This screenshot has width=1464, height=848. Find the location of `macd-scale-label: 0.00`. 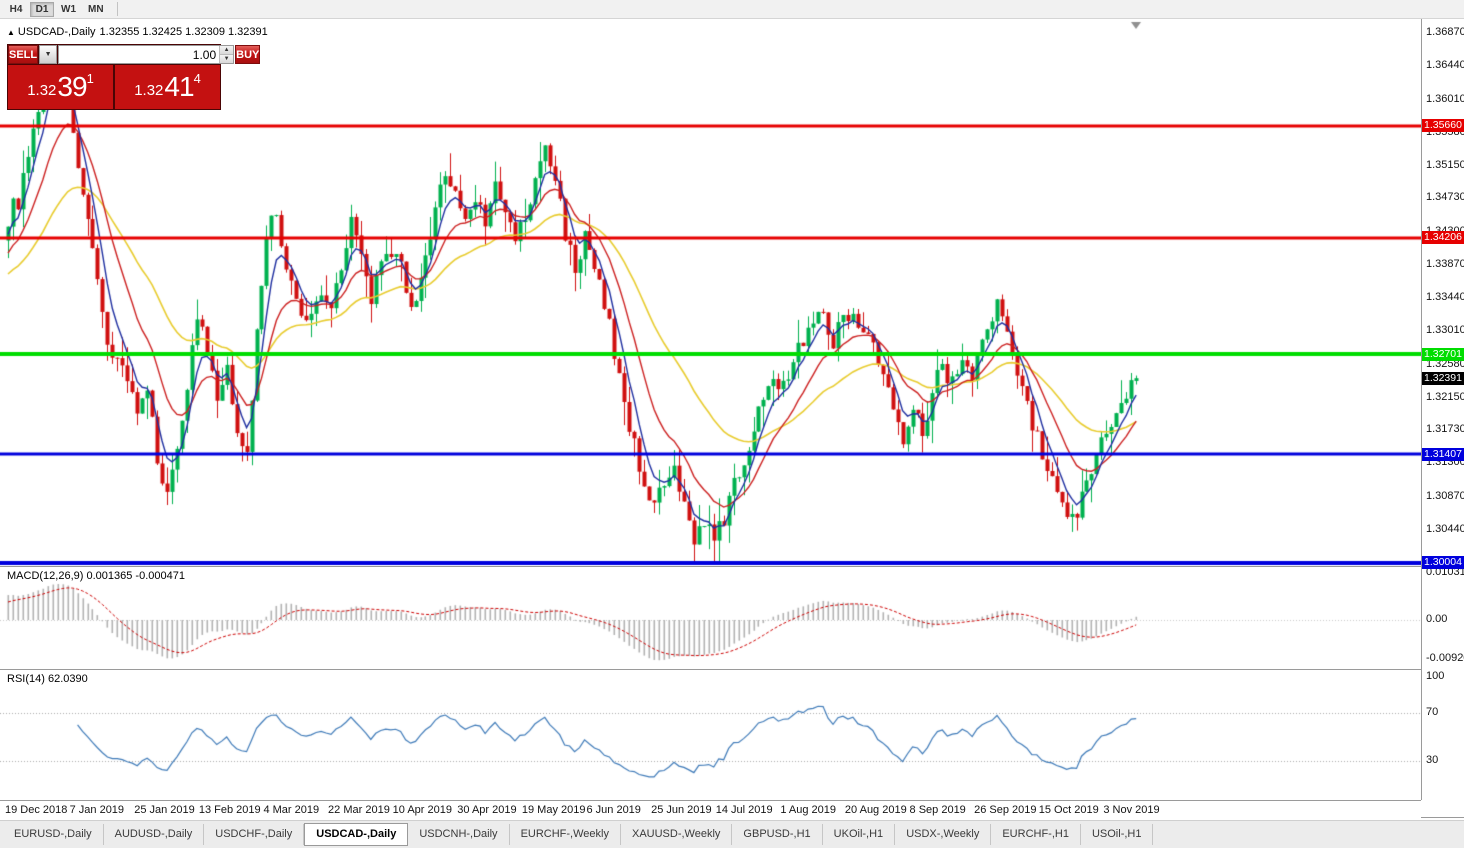

macd-scale-label: 0.00 is located at coordinates (1437, 619).